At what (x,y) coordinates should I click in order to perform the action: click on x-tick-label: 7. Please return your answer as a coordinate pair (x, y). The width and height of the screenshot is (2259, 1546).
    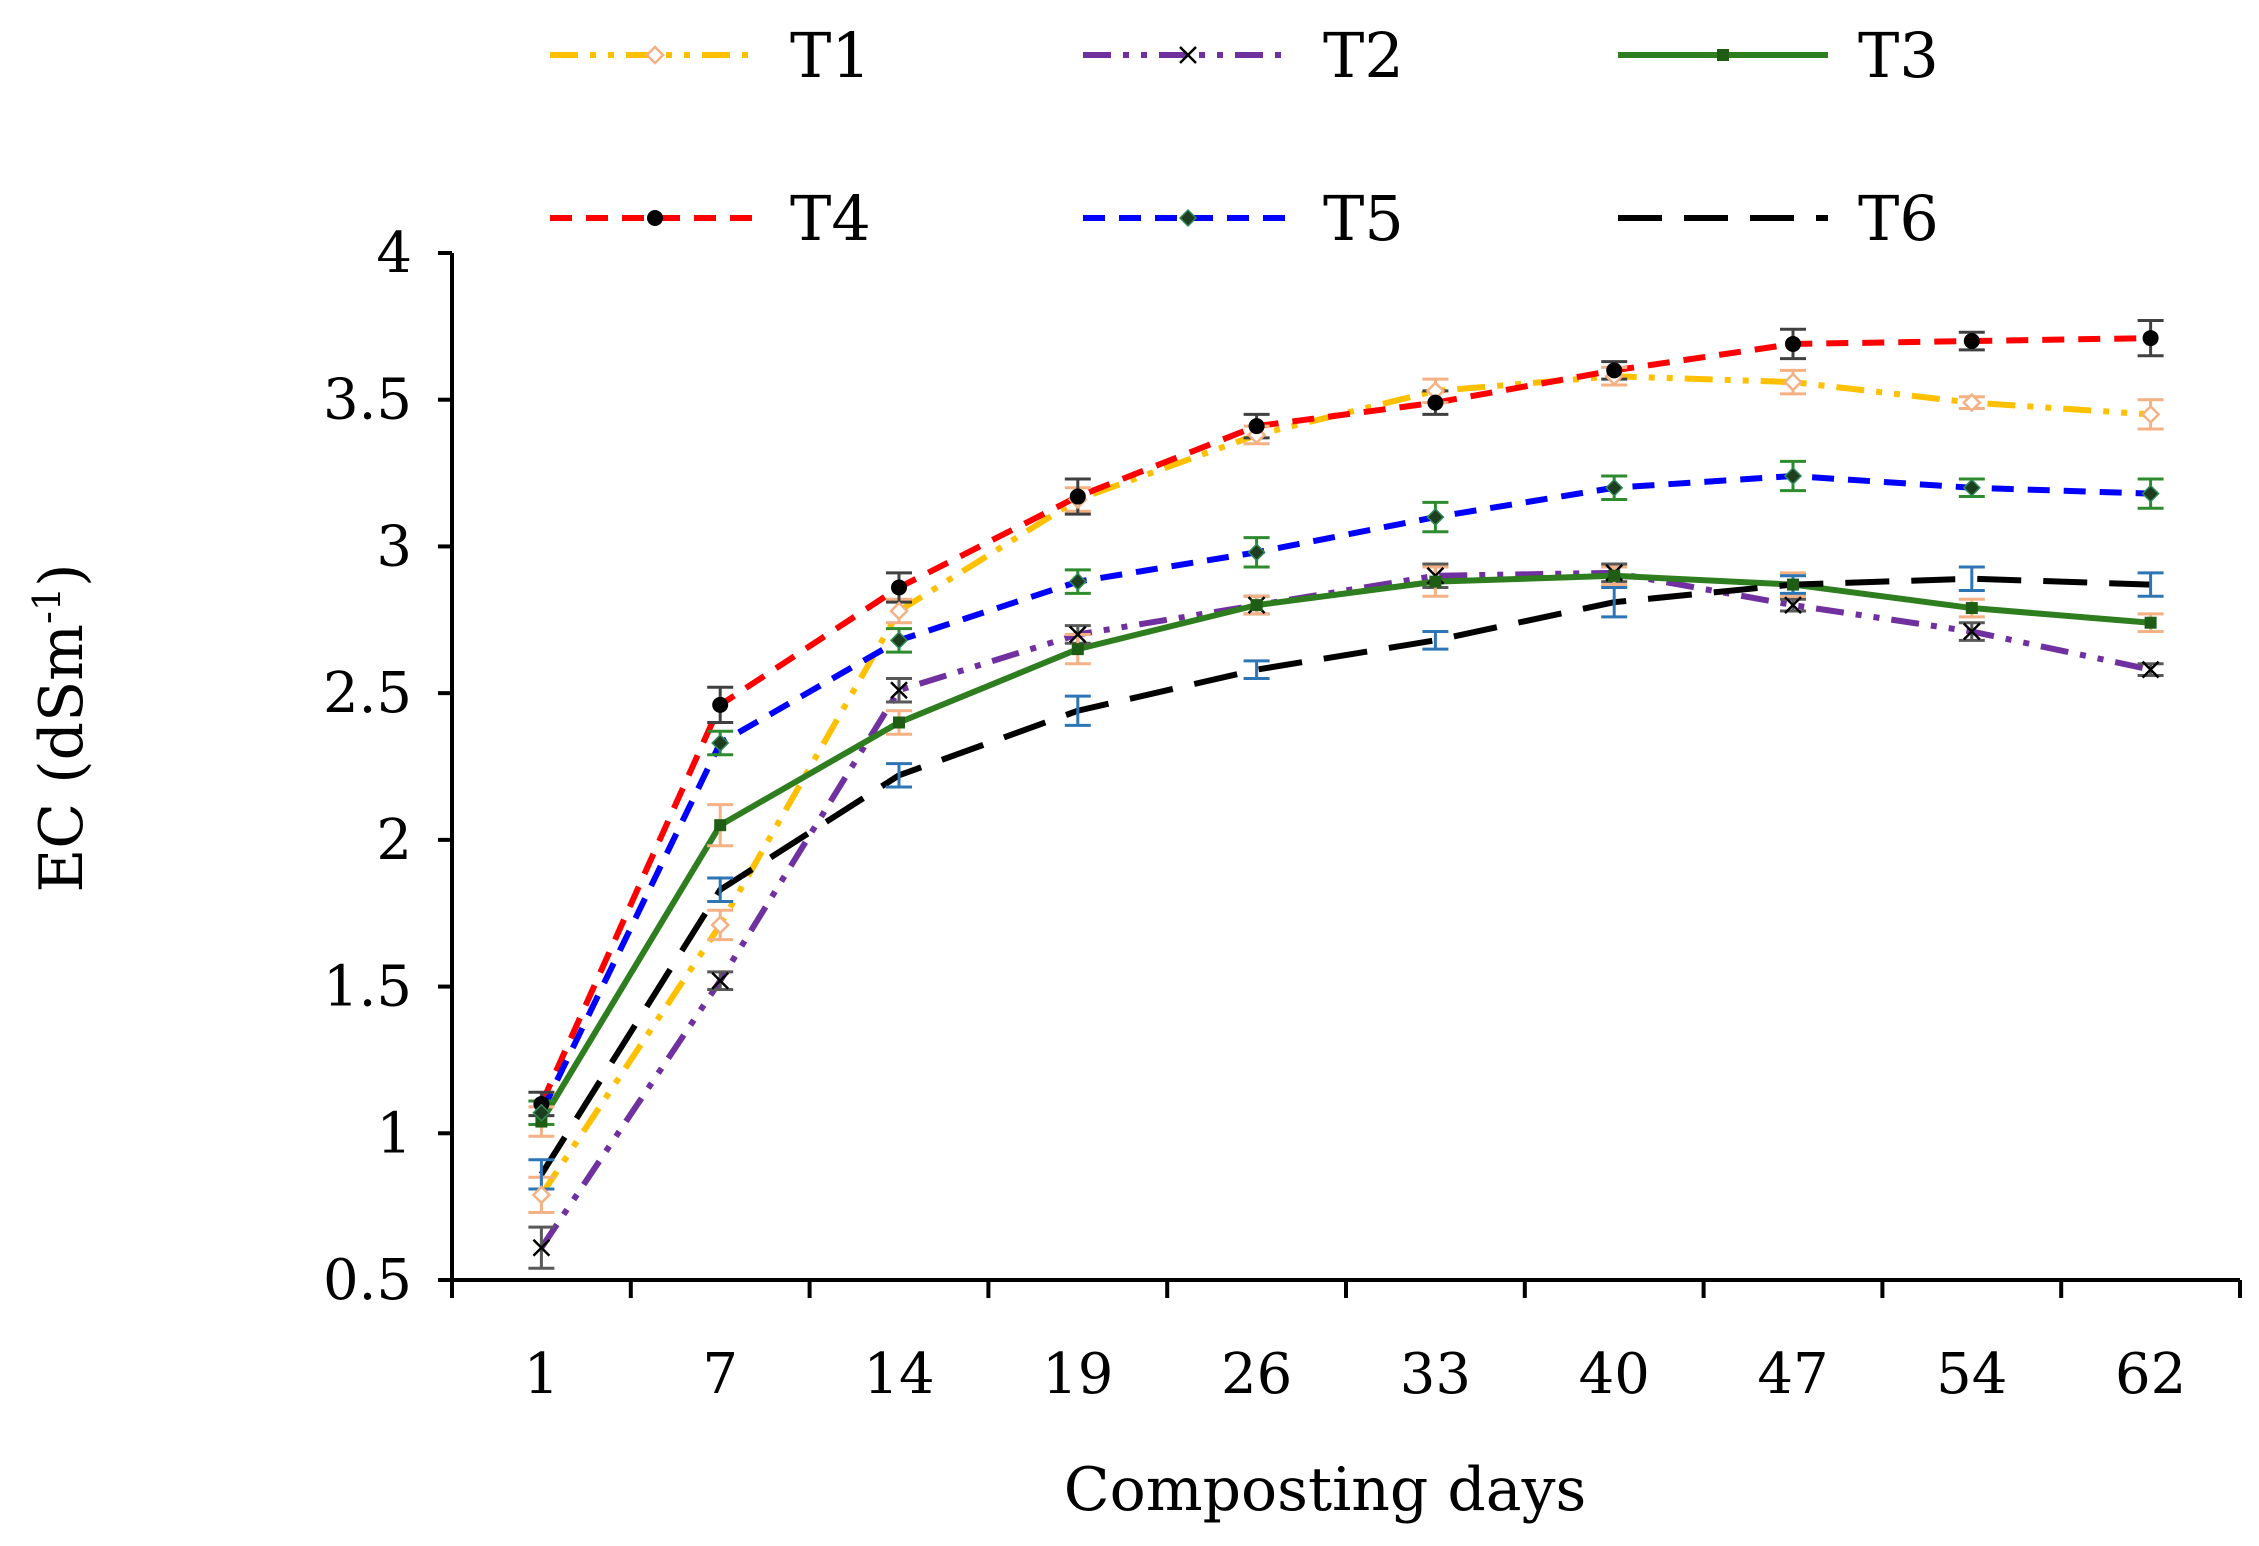
    Looking at the image, I should click on (720, 1374).